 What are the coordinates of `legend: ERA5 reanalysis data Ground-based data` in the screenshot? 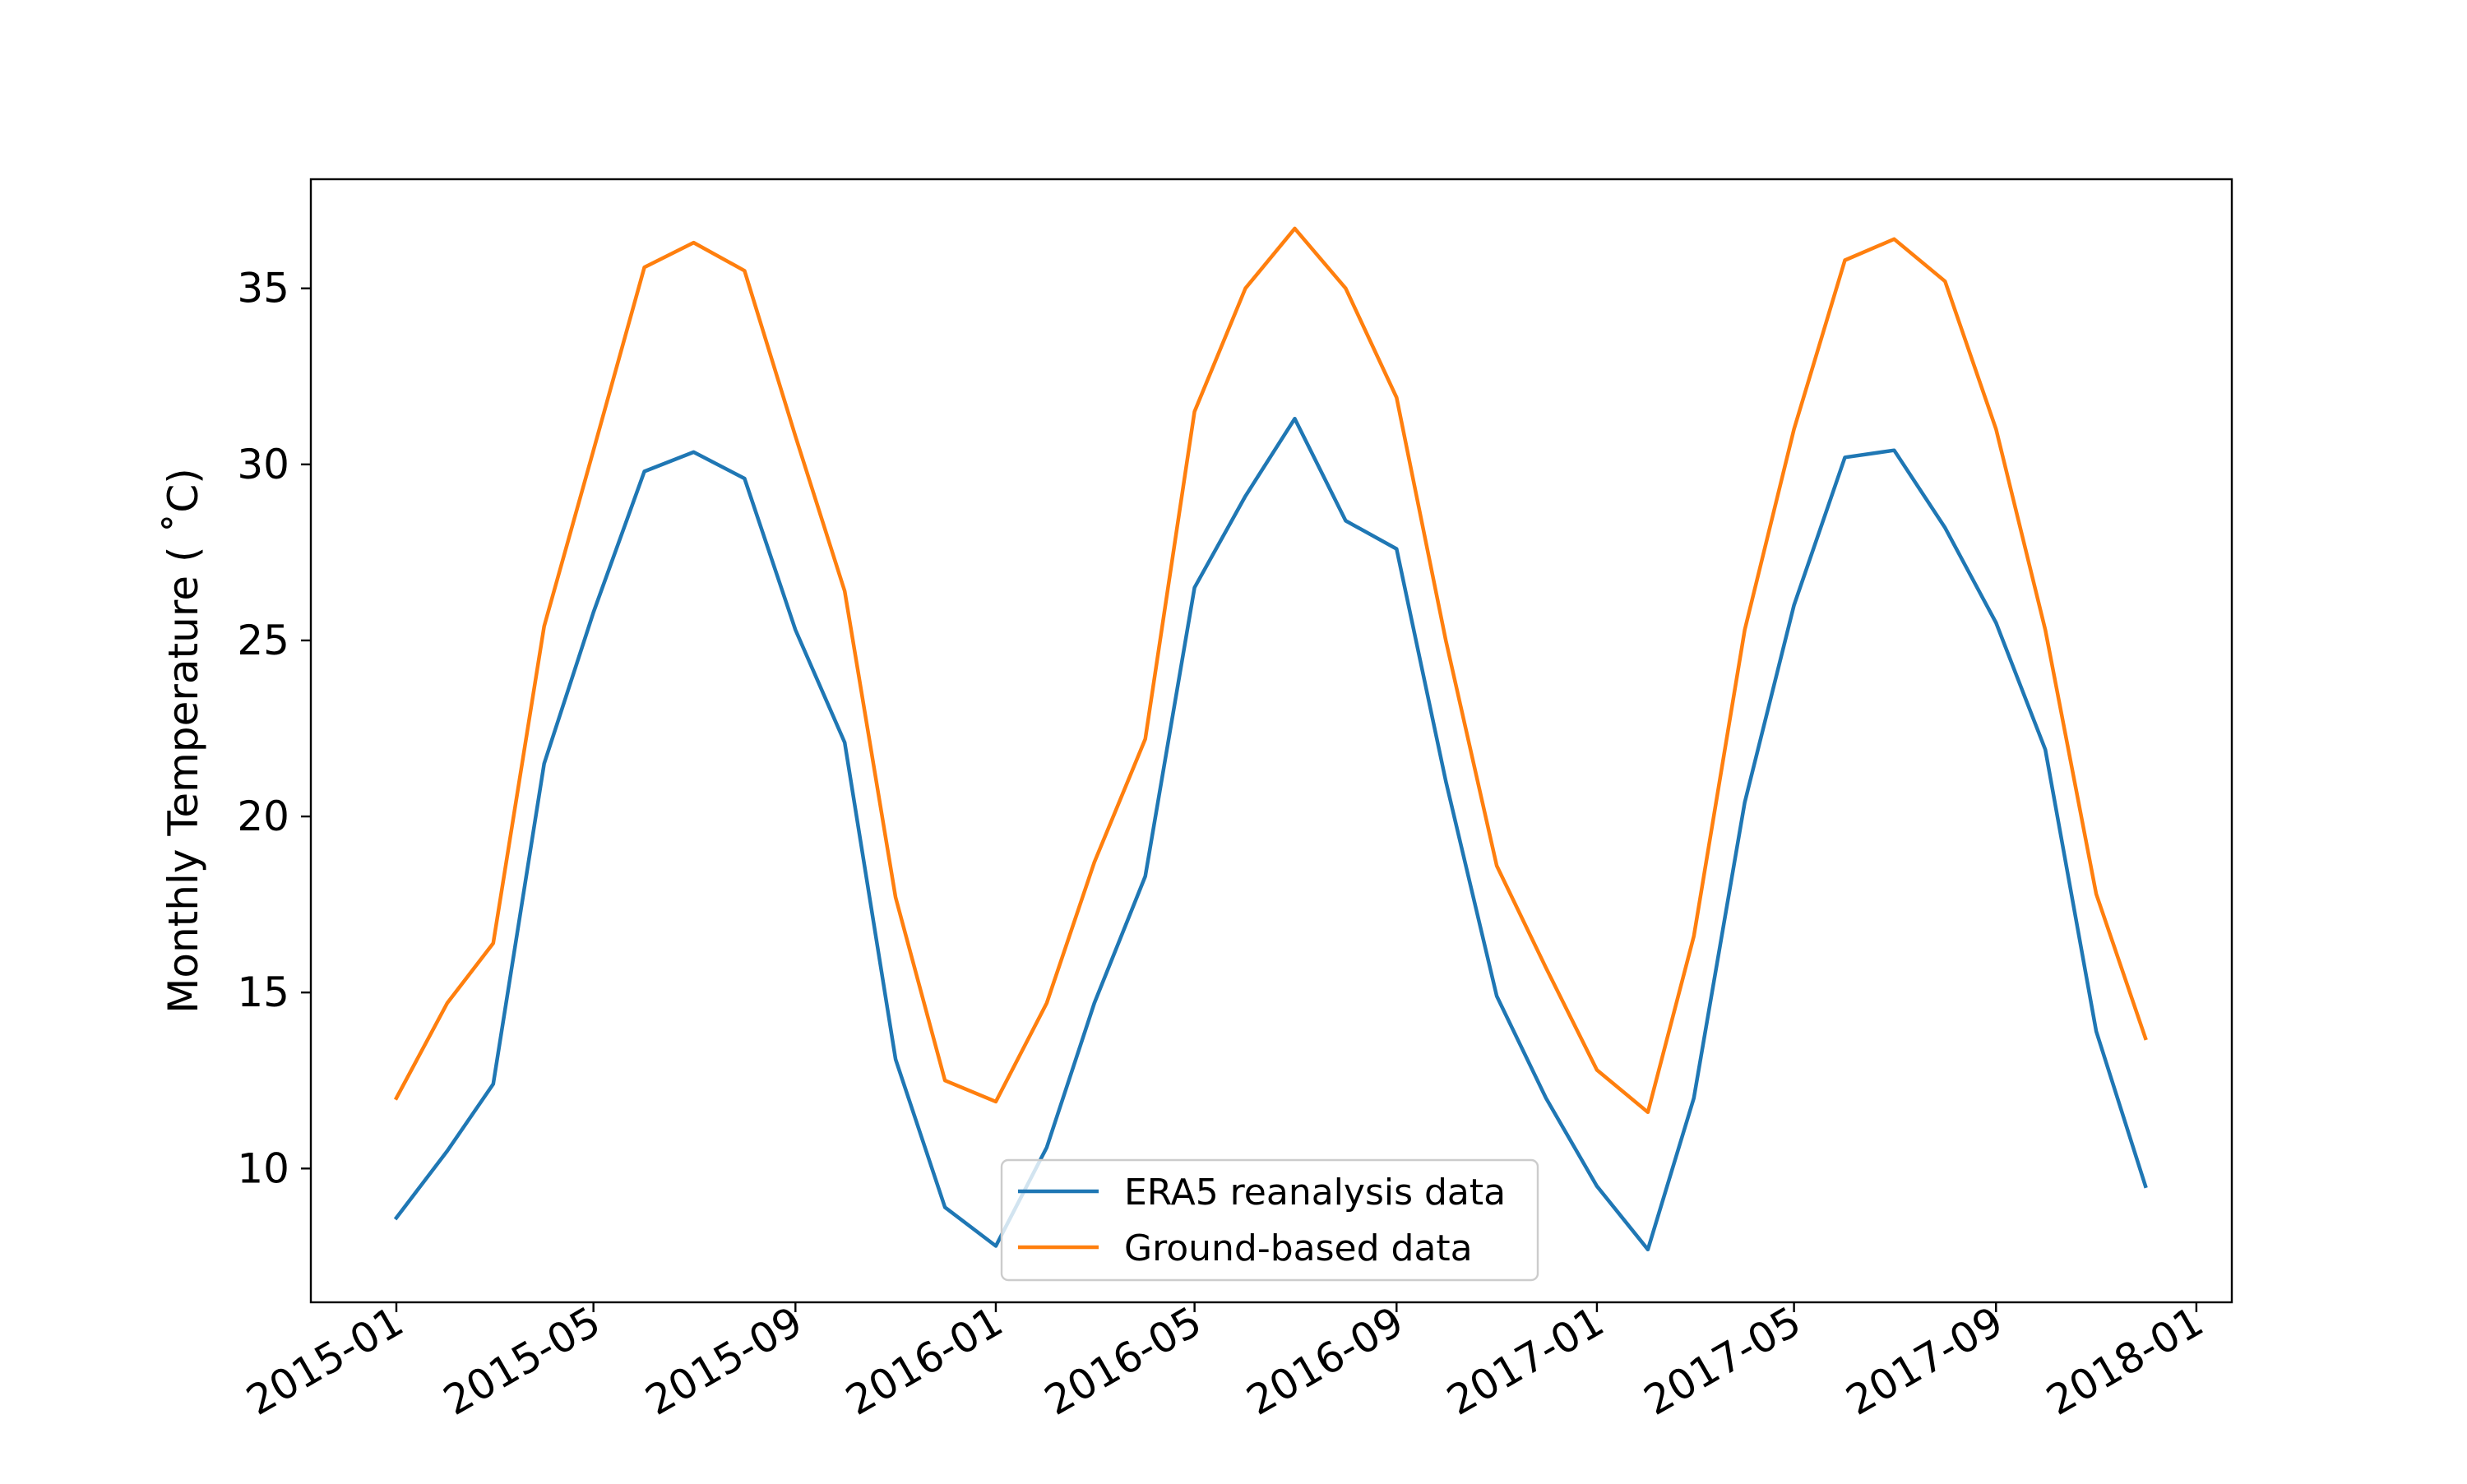 It's located at (1269, 1220).